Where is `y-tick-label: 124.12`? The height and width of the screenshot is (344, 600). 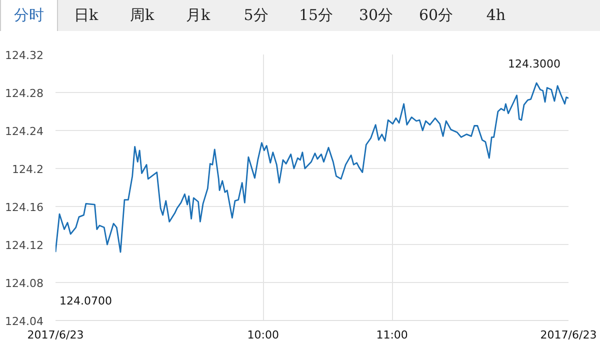
y-tick-label: 124.12 is located at coordinates (24, 245).